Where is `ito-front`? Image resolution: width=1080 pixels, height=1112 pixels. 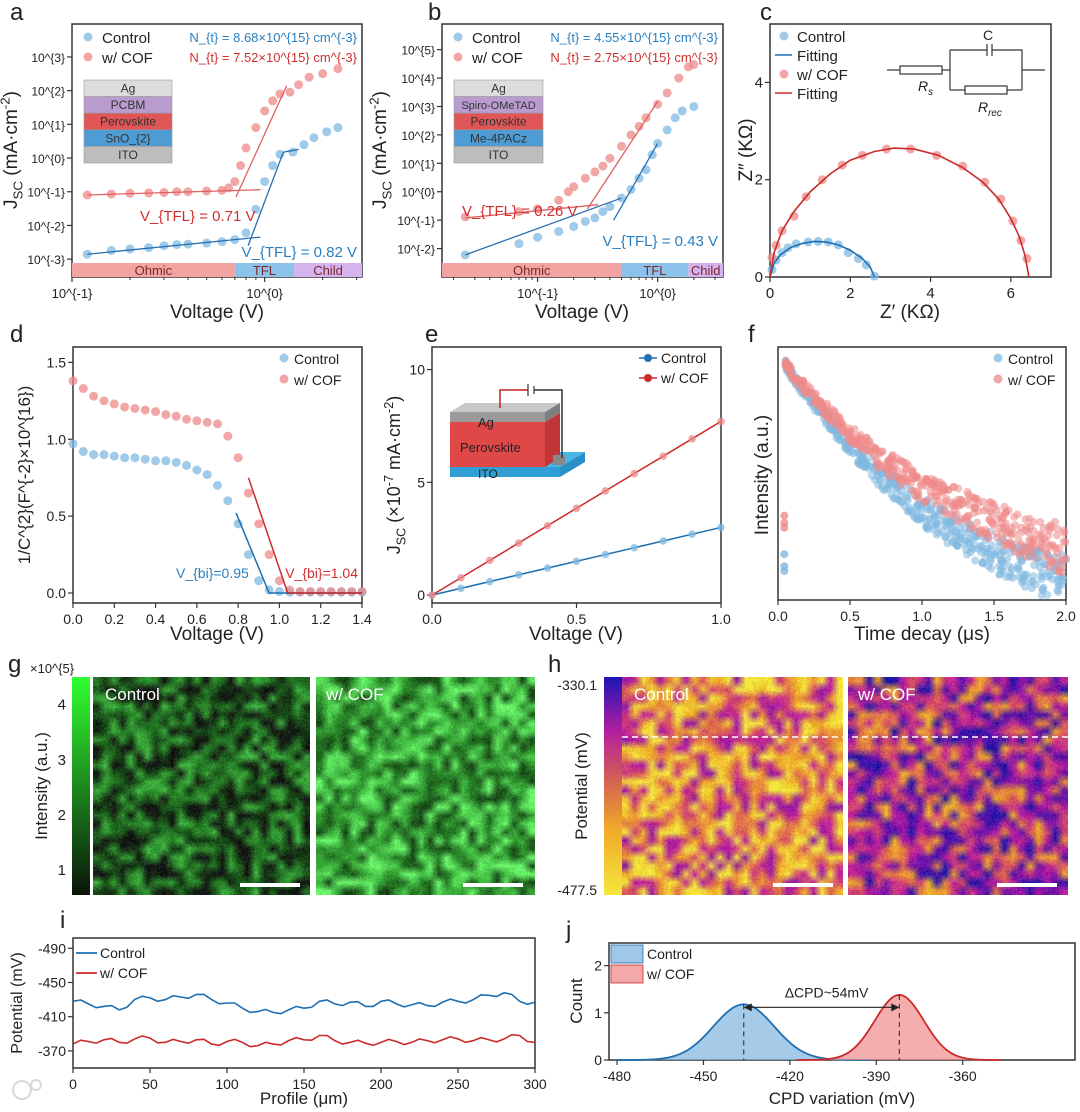 ito-front is located at coordinates (505, 472).